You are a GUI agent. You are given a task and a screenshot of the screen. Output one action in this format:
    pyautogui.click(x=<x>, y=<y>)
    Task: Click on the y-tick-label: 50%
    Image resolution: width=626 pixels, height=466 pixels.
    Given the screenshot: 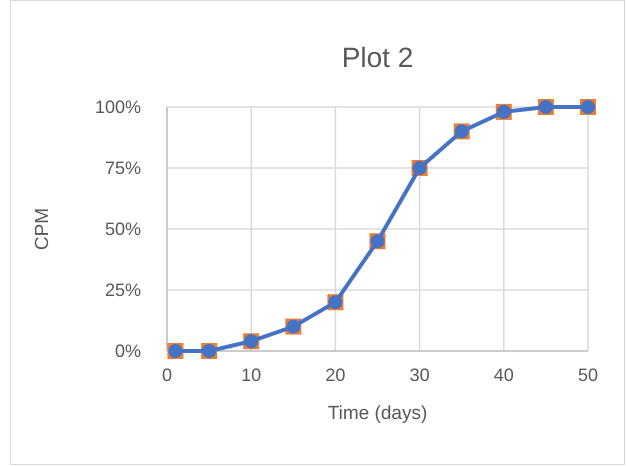 What is the action you would take?
    pyautogui.click(x=122, y=229)
    